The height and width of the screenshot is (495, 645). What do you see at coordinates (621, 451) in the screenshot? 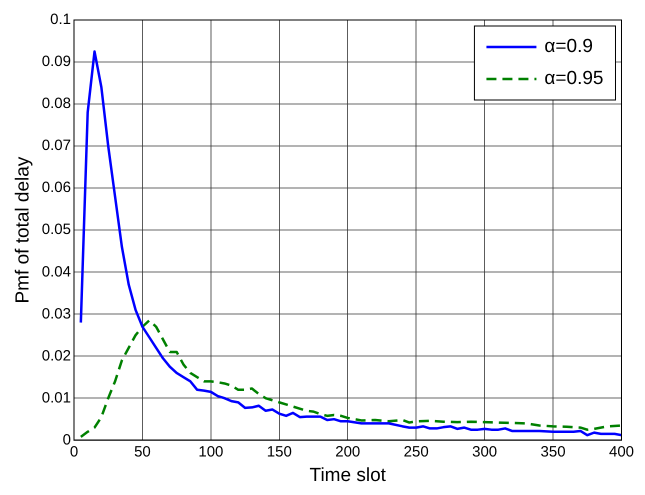
I see `x-tick-label: 400` at bounding box center [621, 451].